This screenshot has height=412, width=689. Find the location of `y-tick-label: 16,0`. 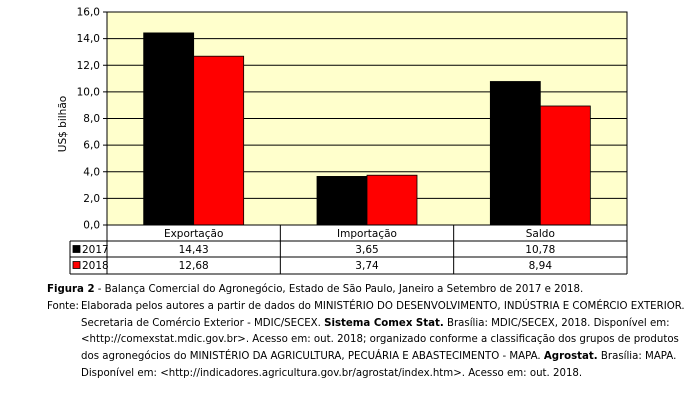

y-tick-label: 16,0 is located at coordinates (88, 13).